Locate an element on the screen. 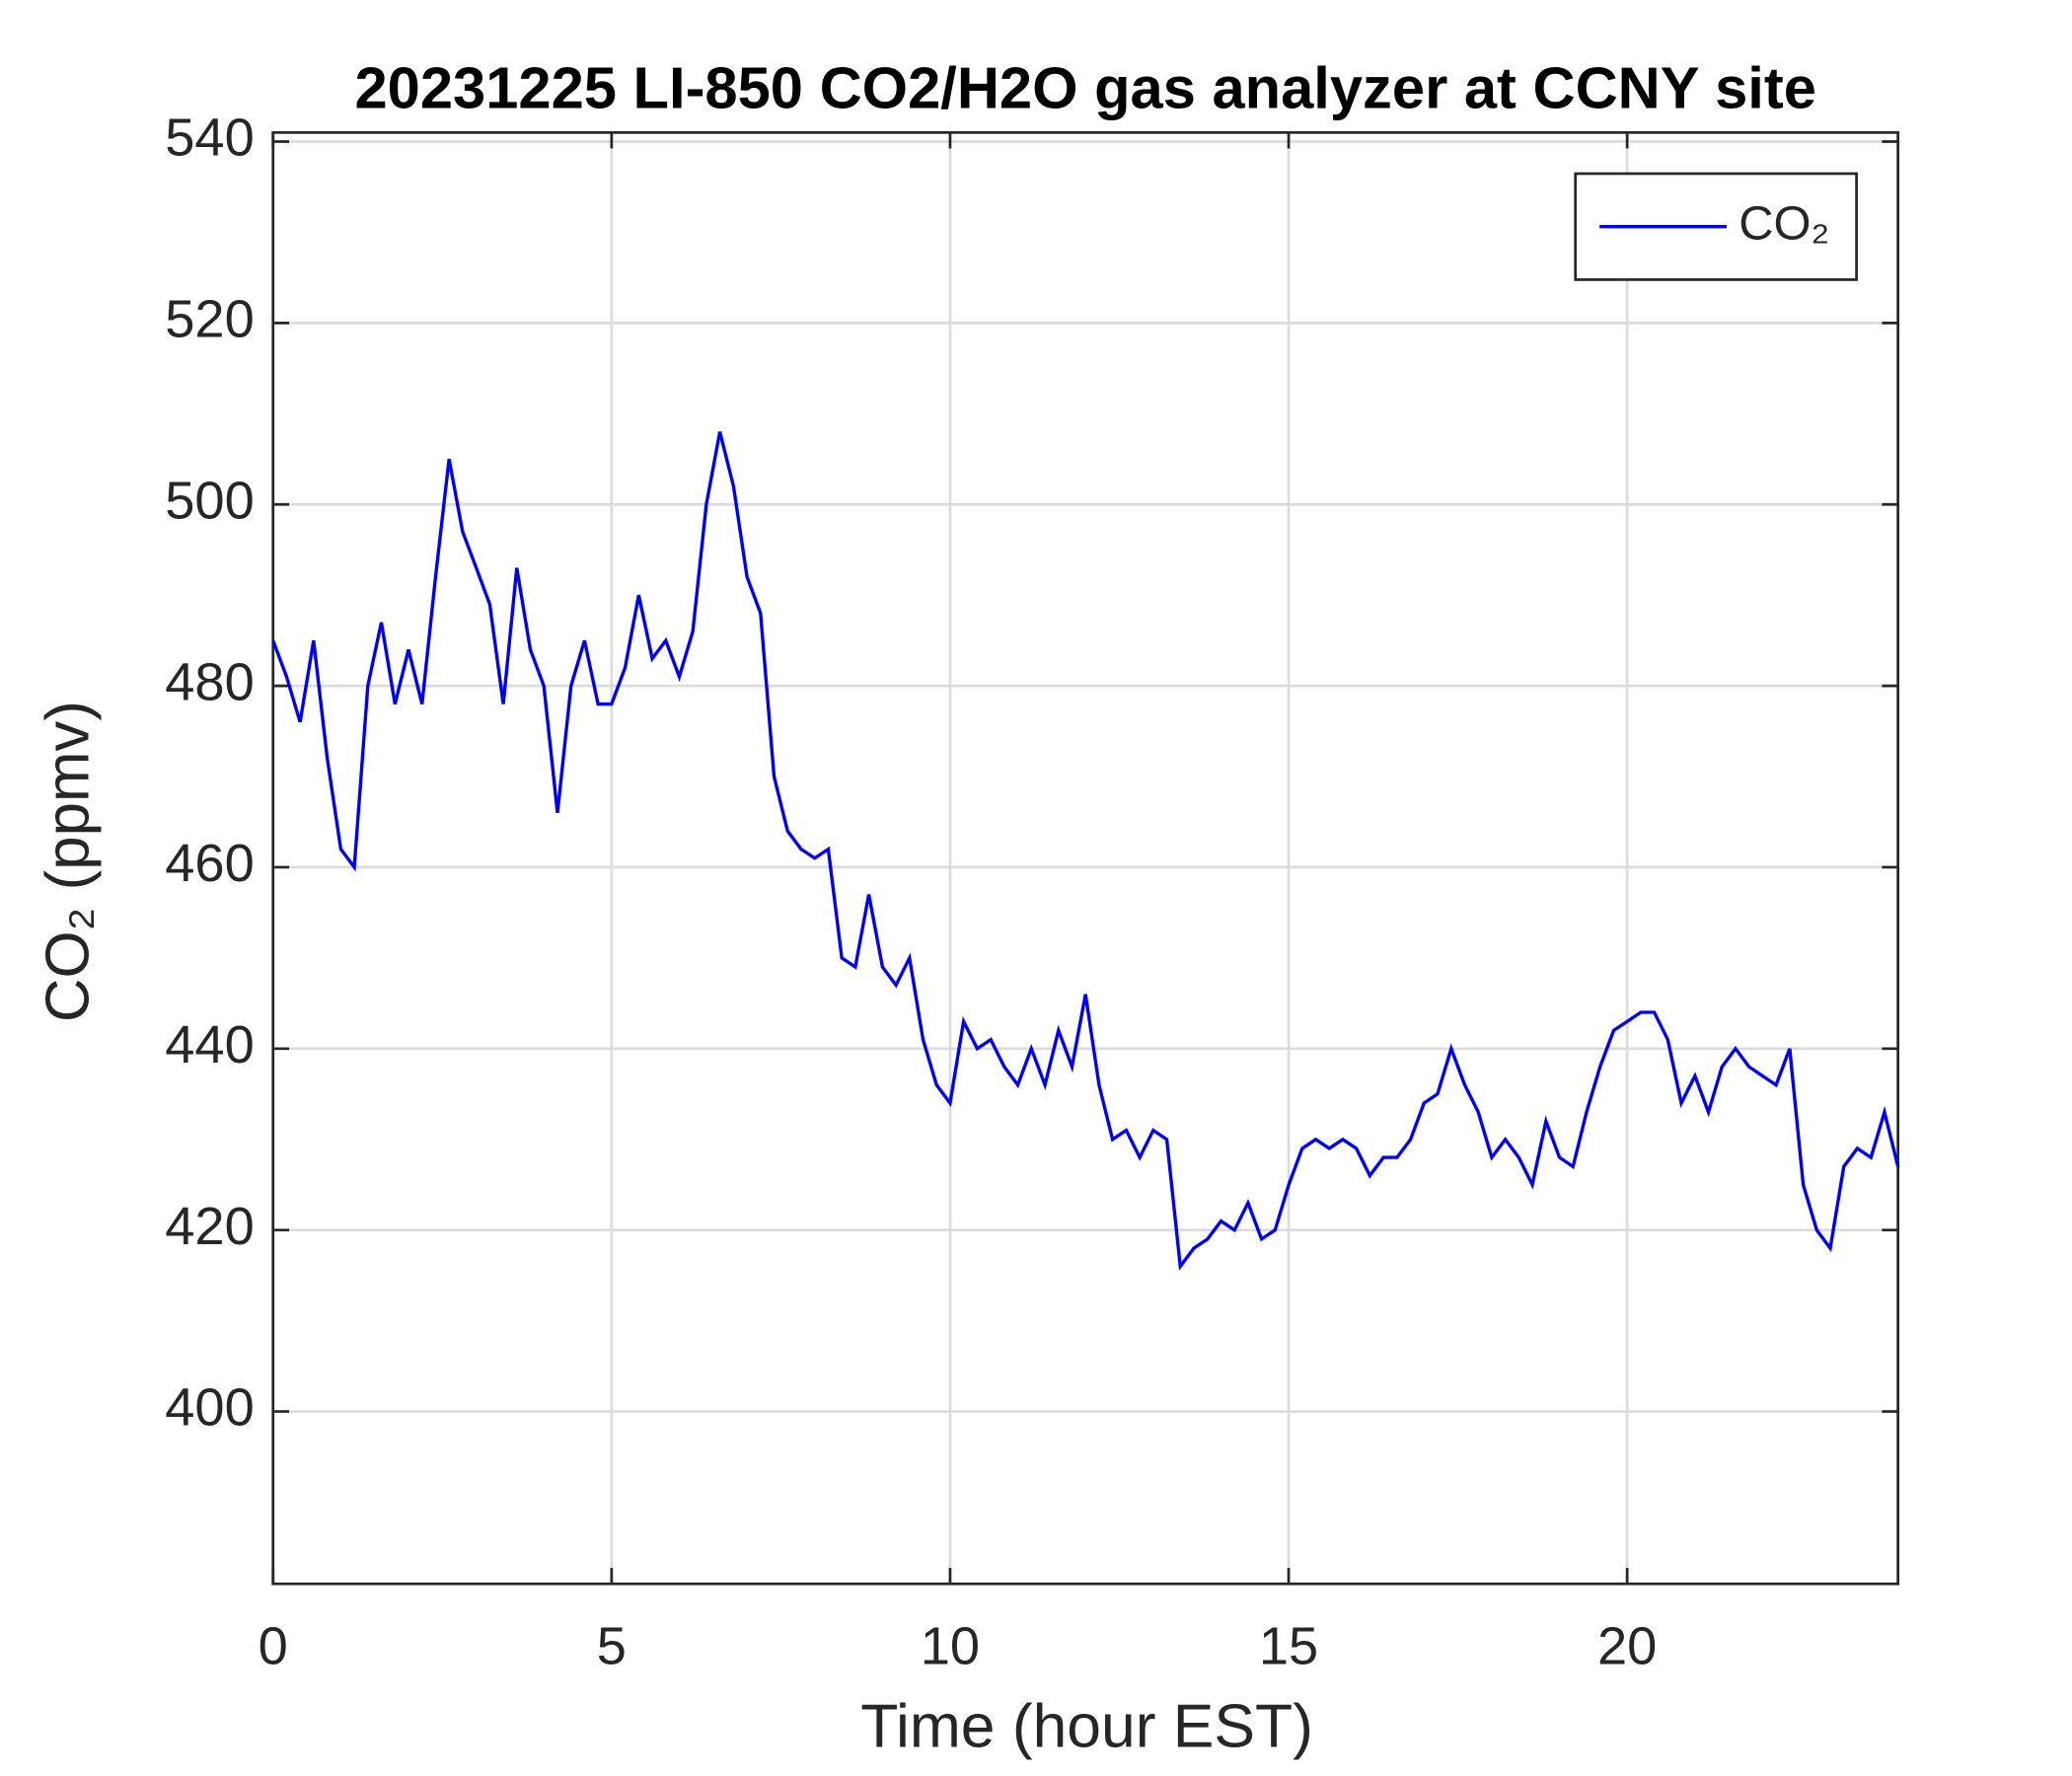 Image resolution: width=2072 pixels, height=1776 pixels. legend: CO₂ is located at coordinates (1716, 227).